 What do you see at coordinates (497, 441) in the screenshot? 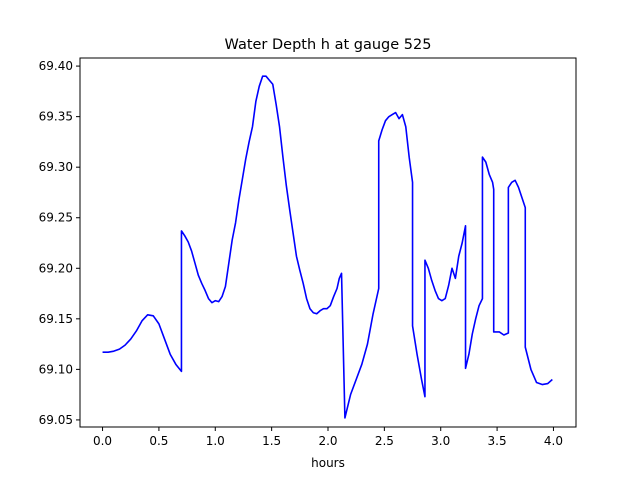
I see `x-tick-label: 3.5` at bounding box center [497, 441].